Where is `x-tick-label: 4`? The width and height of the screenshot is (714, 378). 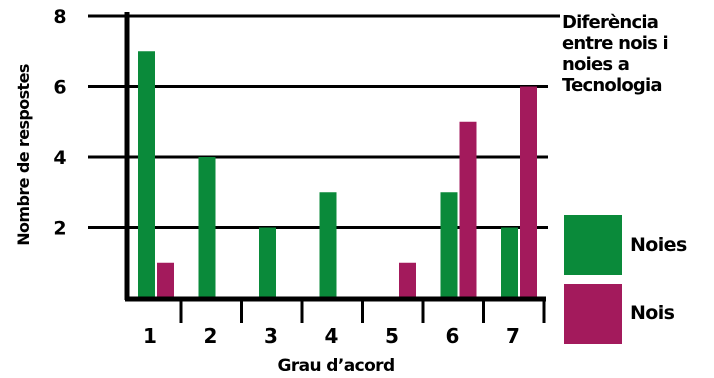
x-tick-label: 4 is located at coordinates (332, 336).